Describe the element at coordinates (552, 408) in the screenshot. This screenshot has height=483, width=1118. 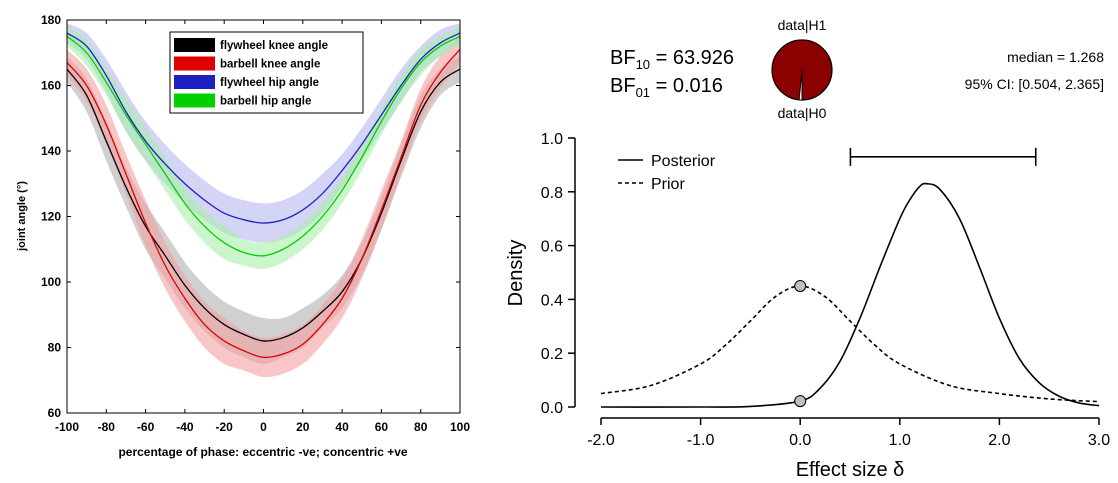
I see `y-tick-label: 0.0` at that location.